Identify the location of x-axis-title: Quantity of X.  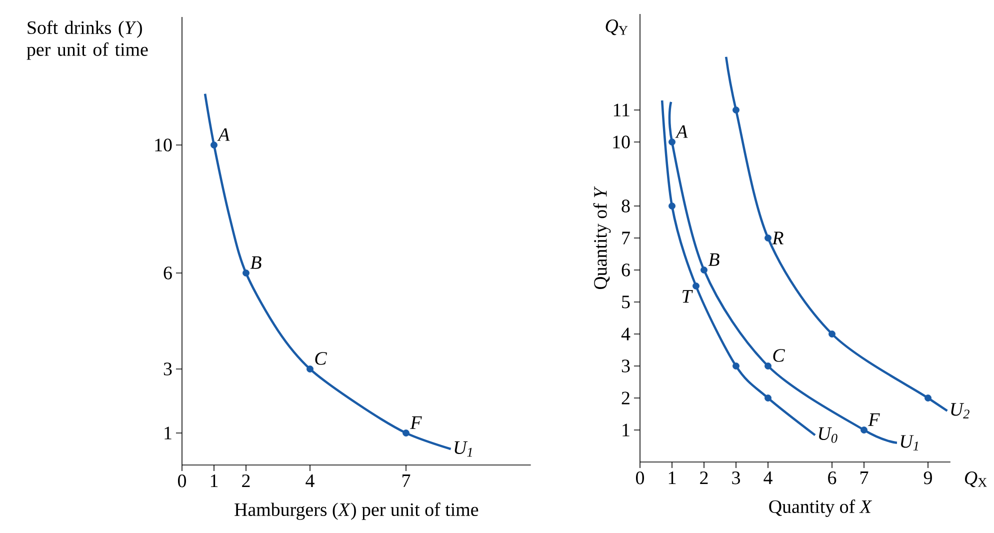
(820, 508).